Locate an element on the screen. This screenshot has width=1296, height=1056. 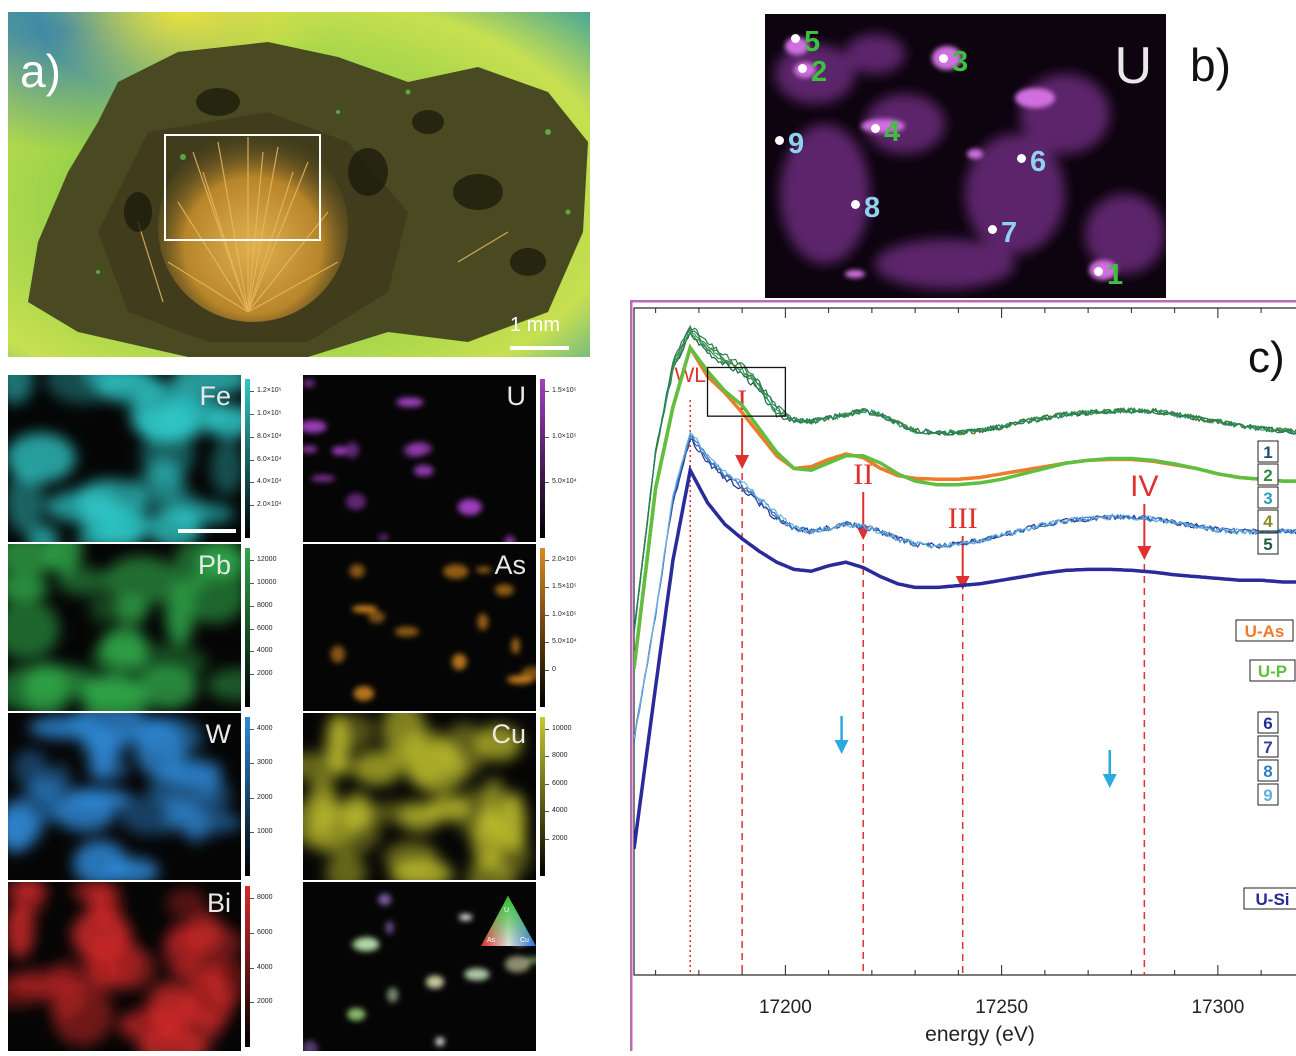
legend-item-6: 6 is located at coordinates (1268, 722).